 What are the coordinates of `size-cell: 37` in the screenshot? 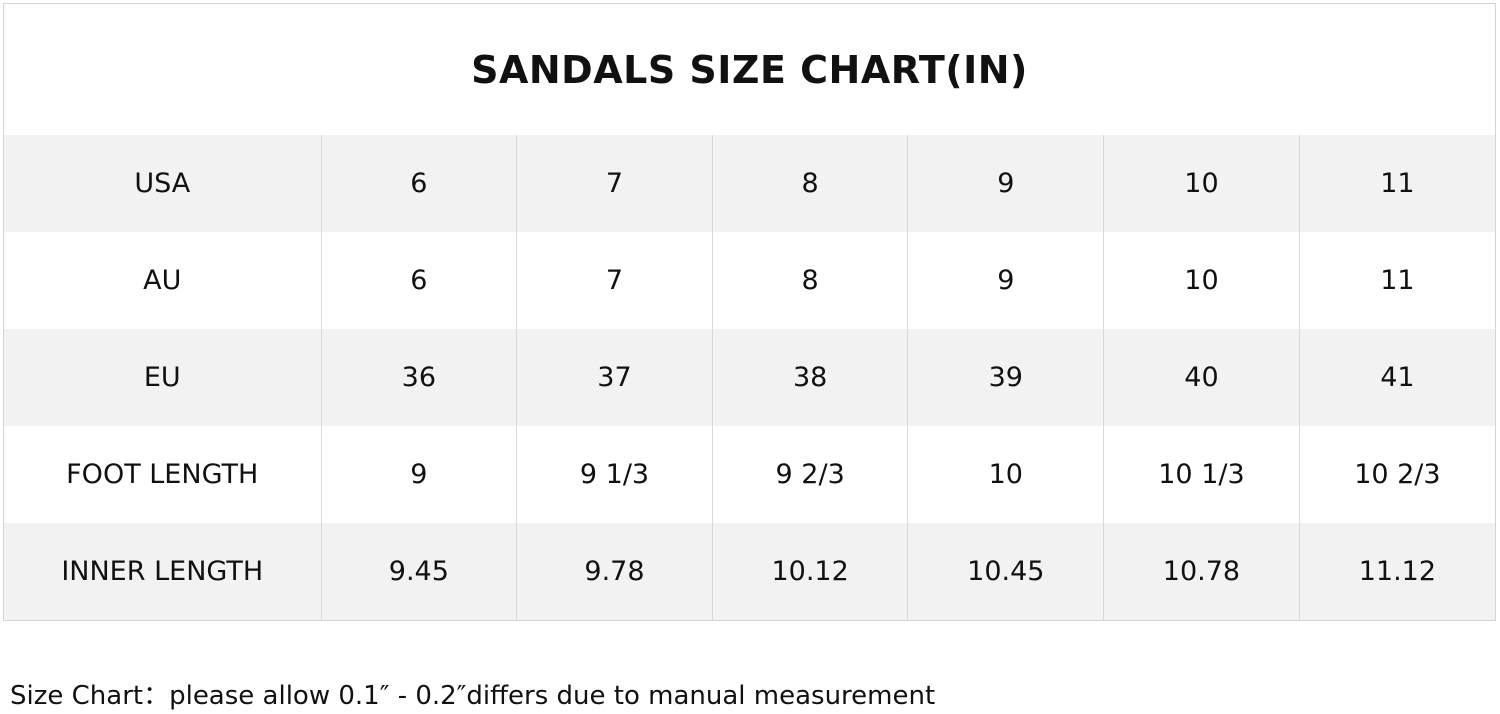 It's located at (614, 377).